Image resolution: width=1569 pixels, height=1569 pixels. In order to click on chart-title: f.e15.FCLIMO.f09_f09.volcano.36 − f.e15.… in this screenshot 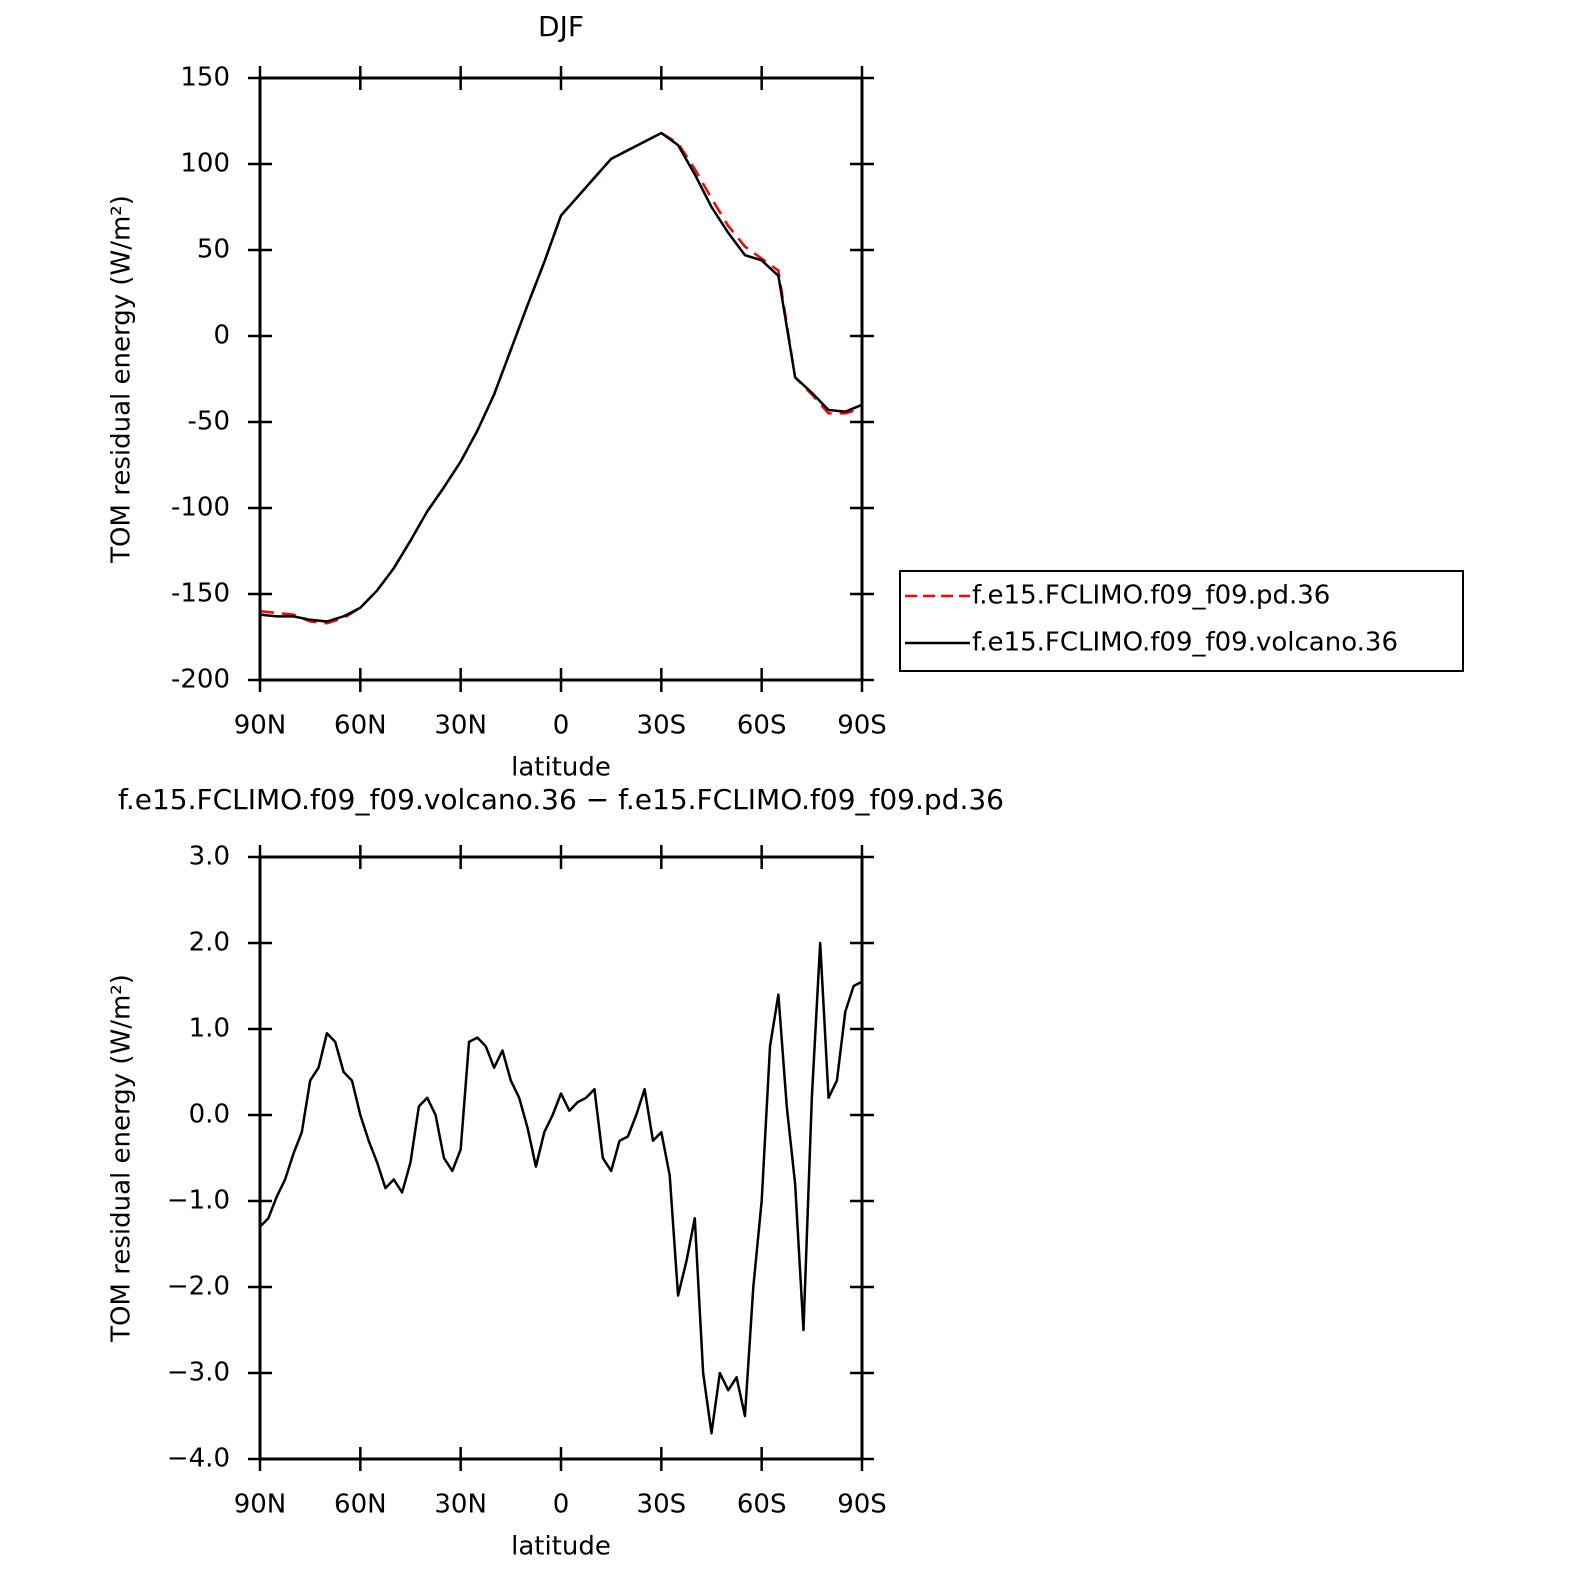, I will do `click(561, 799)`.